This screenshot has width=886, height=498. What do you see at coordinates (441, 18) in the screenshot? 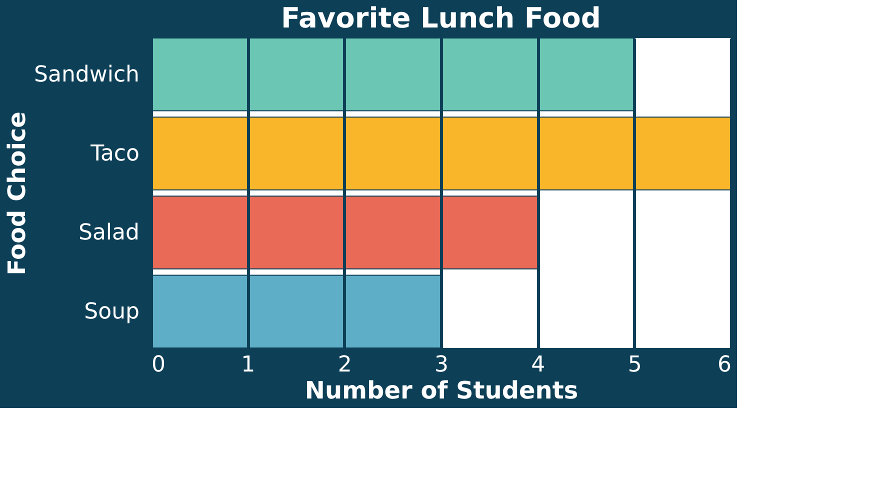
I see `chart-title: Favorite Lunch Food` at bounding box center [441, 18].